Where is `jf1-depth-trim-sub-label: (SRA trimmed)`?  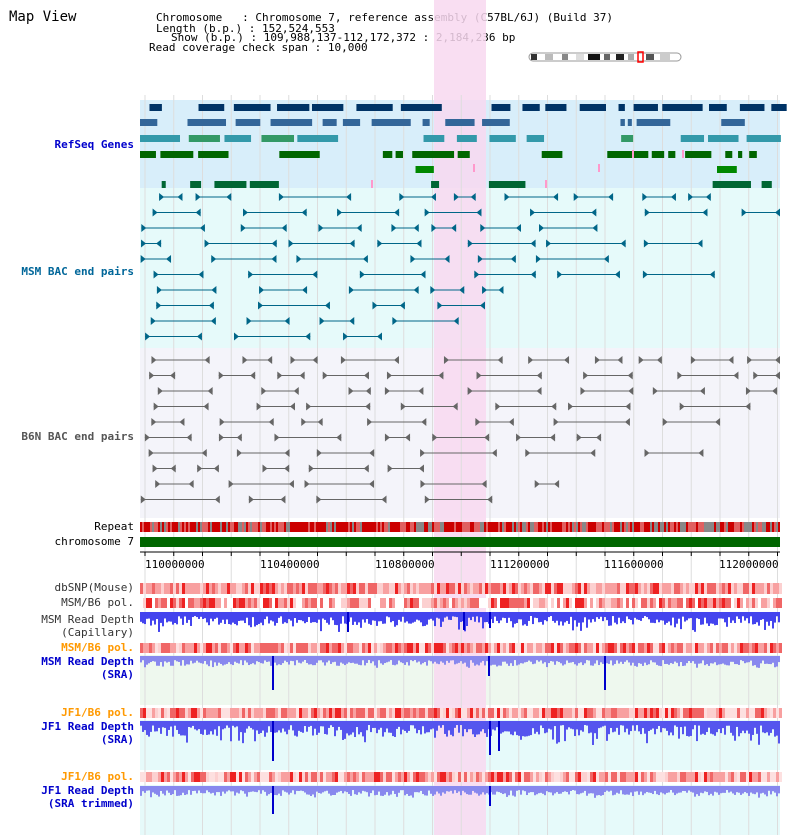 jf1-depth-trim-sub-label: (SRA trimmed) is located at coordinates (90, 803).